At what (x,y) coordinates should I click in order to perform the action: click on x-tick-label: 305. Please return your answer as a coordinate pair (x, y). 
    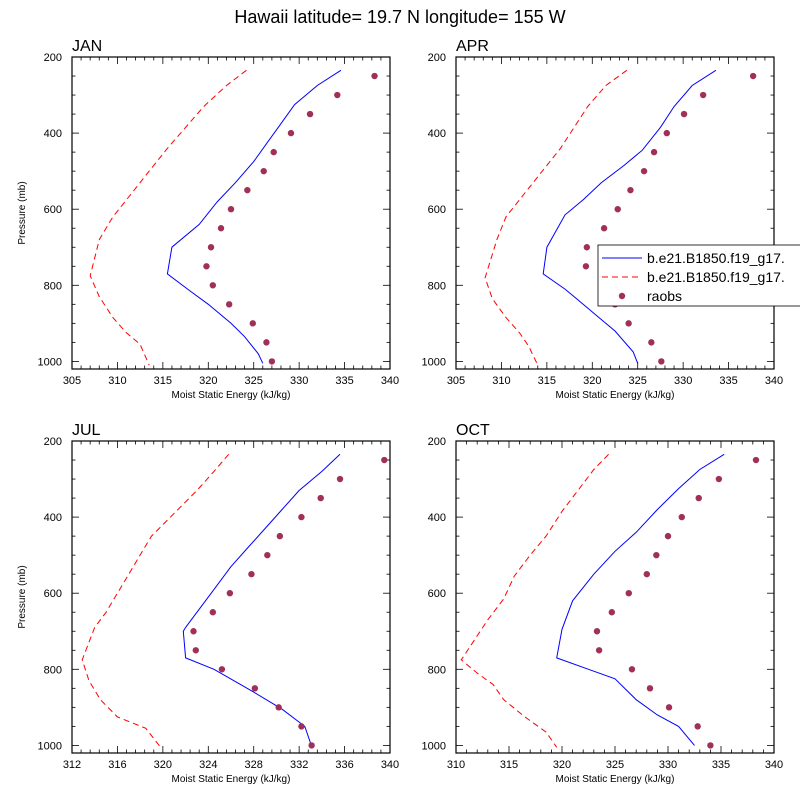
    Looking at the image, I should click on (456, 381).